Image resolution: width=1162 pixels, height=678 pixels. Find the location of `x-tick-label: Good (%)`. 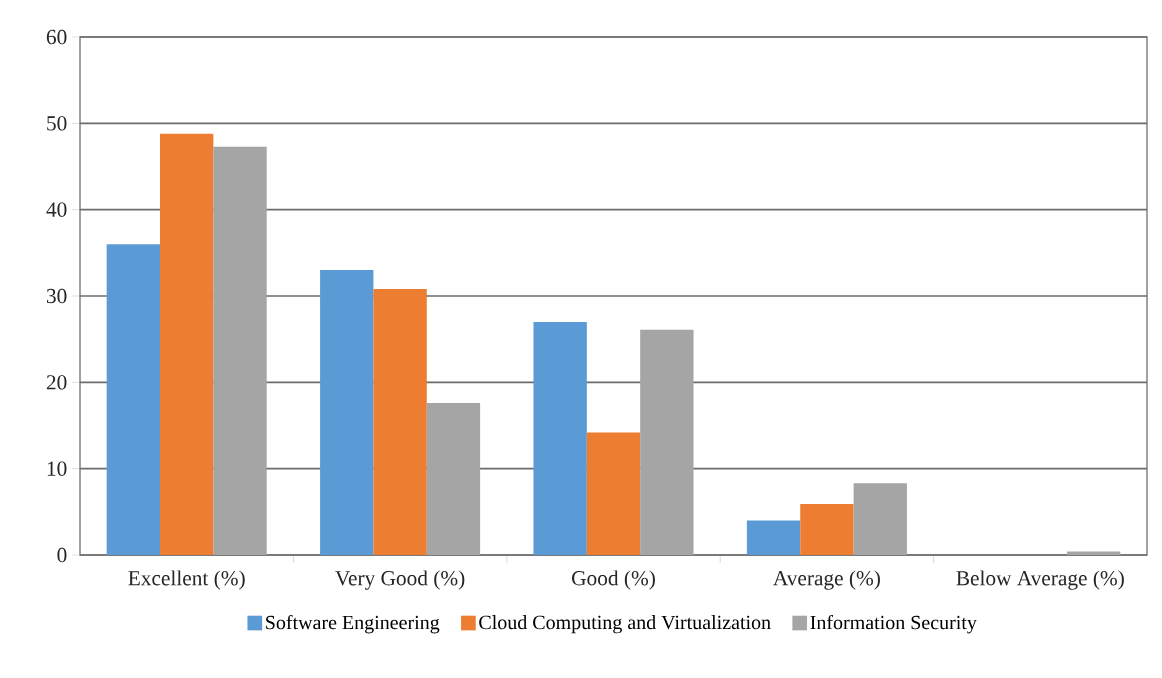

x-tick-label: Good (%) is located at coordinates (613, 580).